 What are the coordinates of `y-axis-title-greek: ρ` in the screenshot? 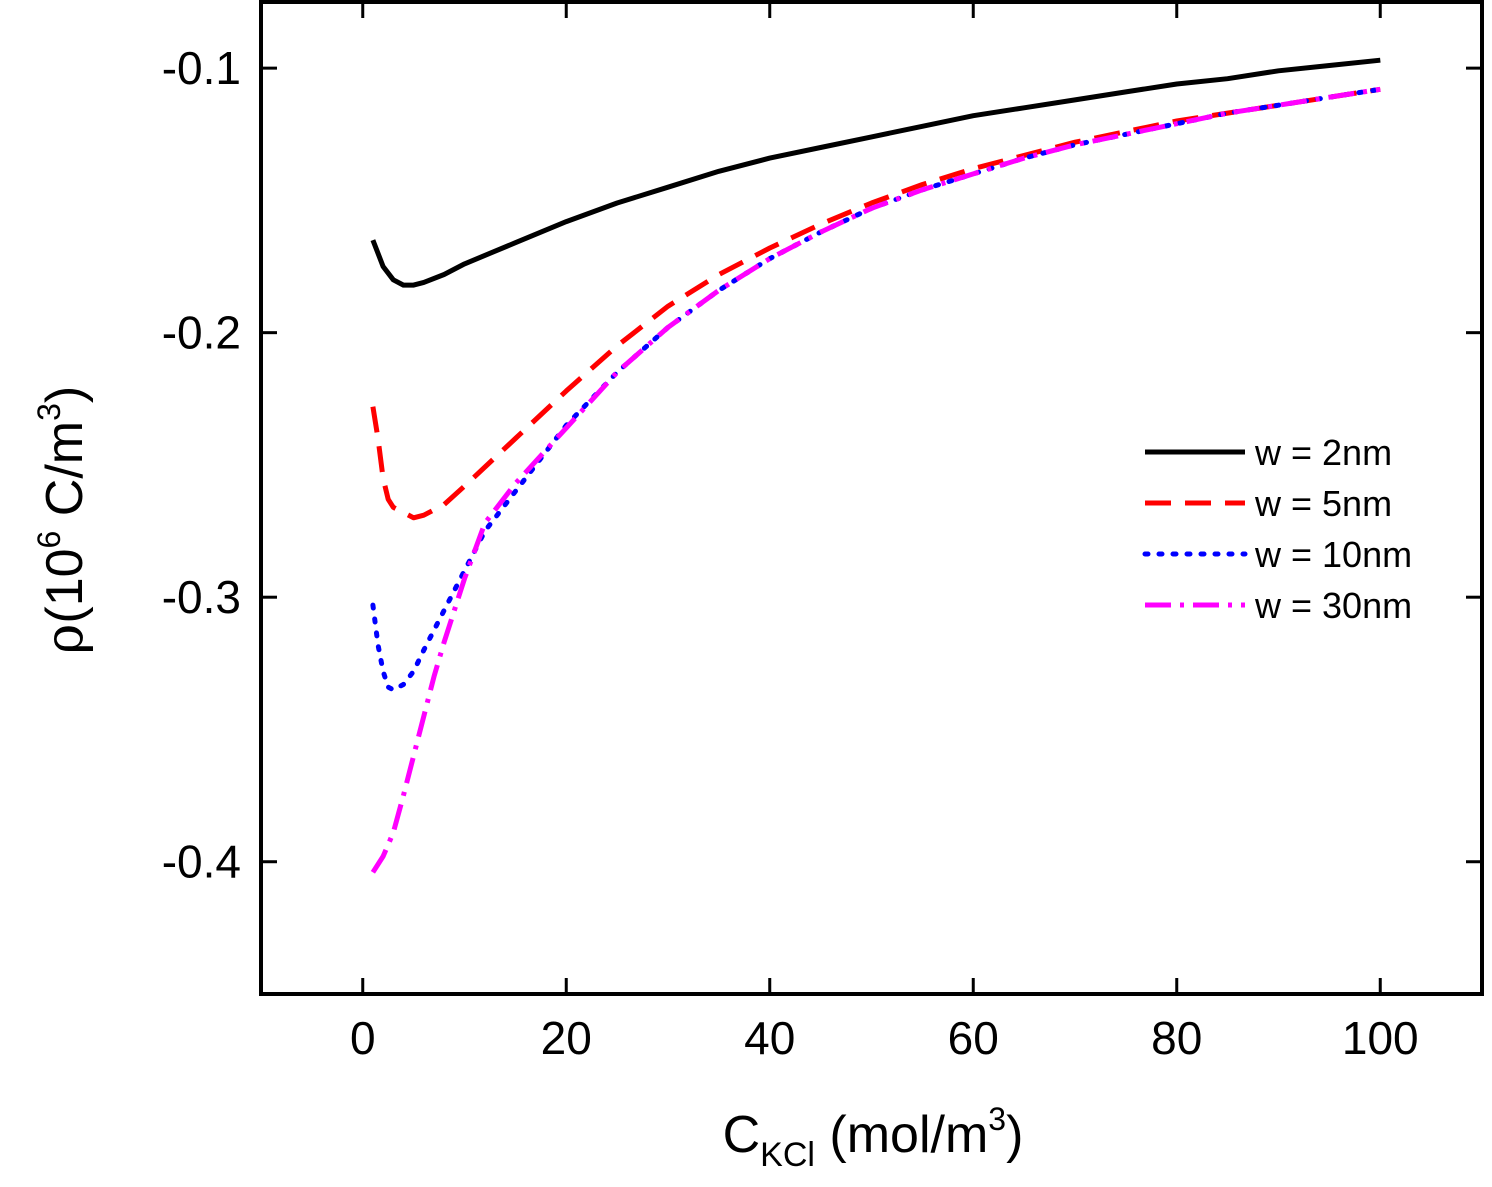 It's located at (65, 639).